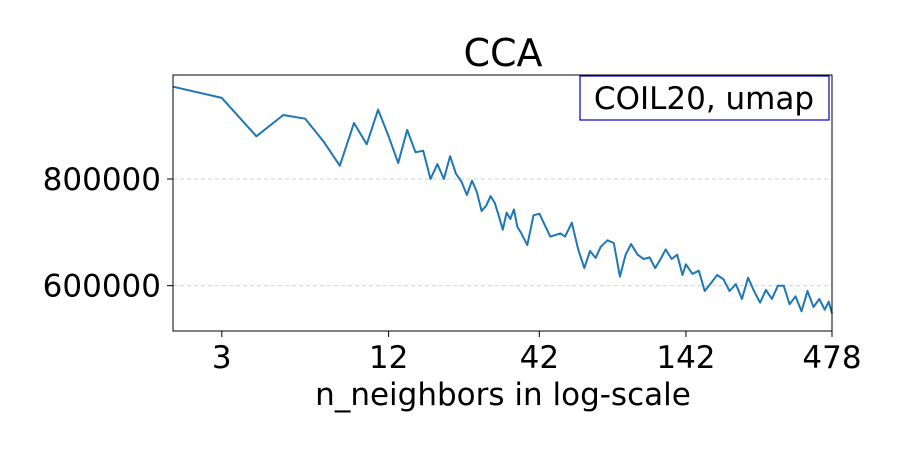 This screenshot has width=900, height=450. I want to click on y-tick-label: 800000, so click(102, 180).